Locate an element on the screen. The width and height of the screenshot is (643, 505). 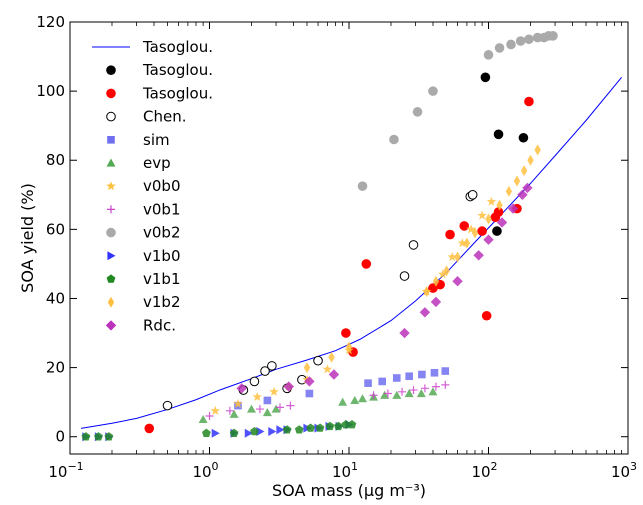
x-tick-label: 10⁰ is located at coordinates (205, 470).